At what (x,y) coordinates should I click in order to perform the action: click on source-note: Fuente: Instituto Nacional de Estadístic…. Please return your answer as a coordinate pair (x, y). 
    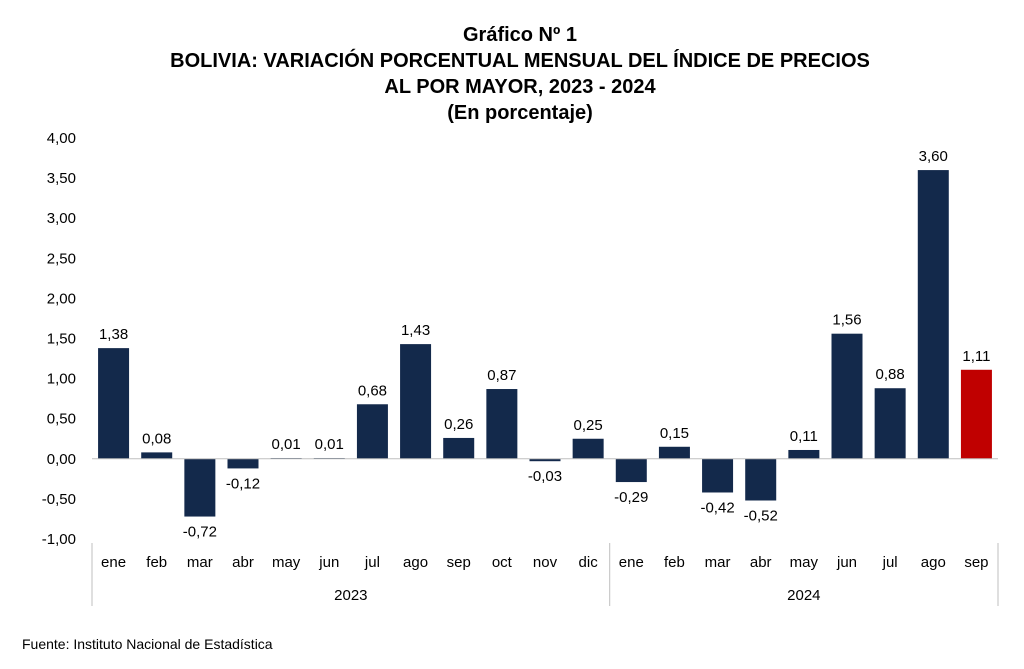
    Looking at the image, I should click on (147, 644).